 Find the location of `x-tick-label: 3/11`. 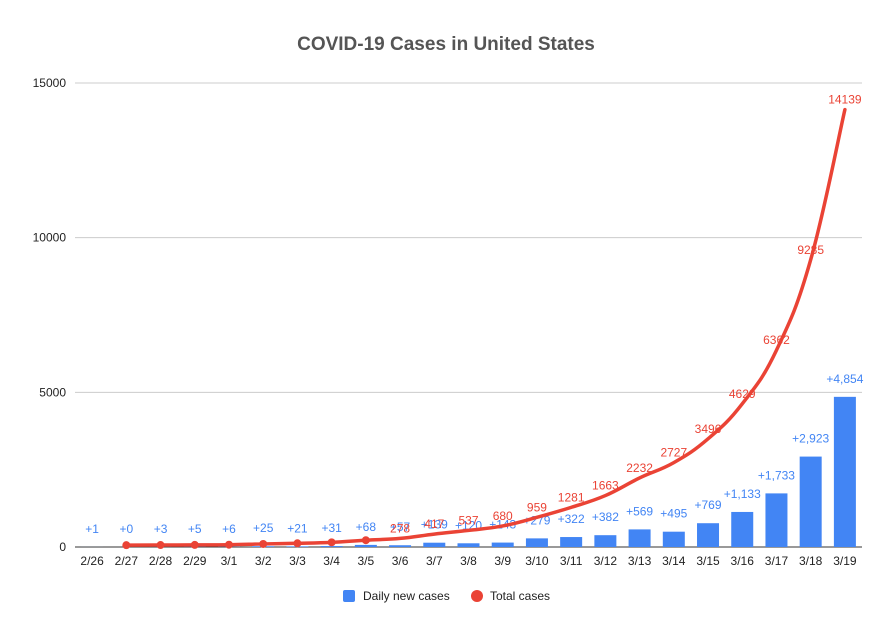

x-tick-label: 3/11 is located at coordinates (571, 561).